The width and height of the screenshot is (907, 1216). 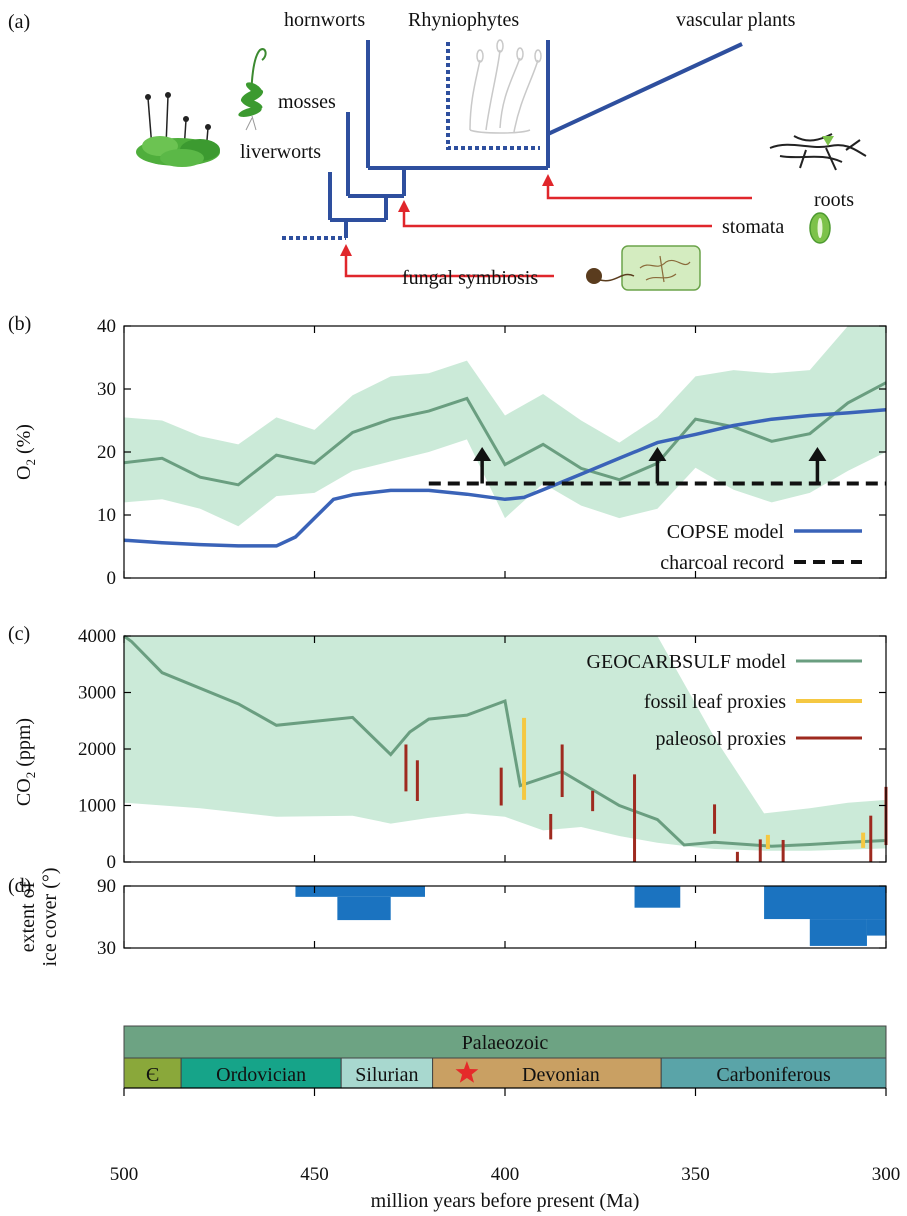 I want to click on x-tick-label: 450, so click(x=314, y=1174).